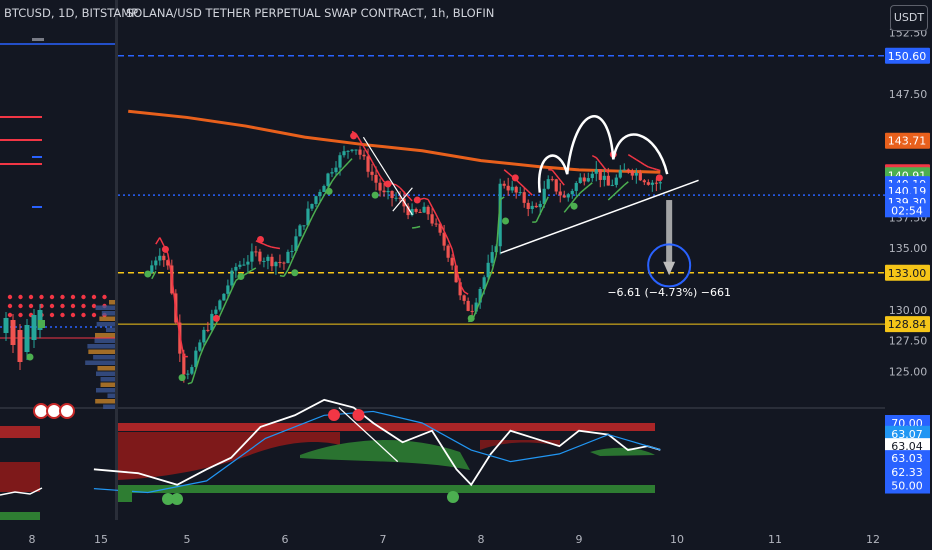 The width and height of the screenshot is (932, 550). What do you see at coordinates (20, 346) in the screenshot?
I see `left-candle` at bounding box center [20, 346].